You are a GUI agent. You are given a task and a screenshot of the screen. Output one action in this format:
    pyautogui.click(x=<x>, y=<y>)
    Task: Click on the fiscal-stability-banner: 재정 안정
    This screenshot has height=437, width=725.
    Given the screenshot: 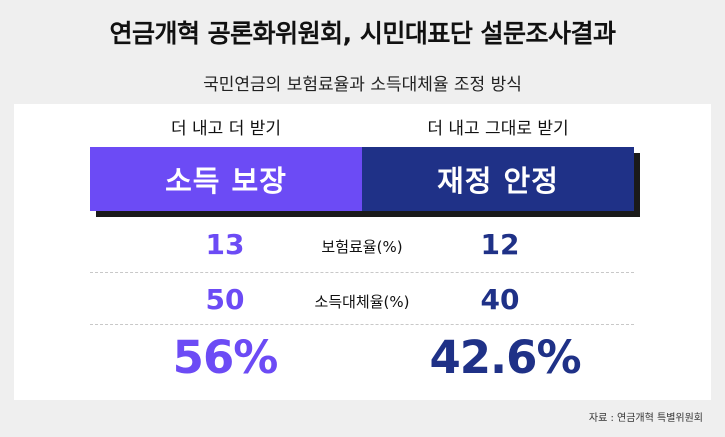 What is the action you would take?
    pyautogui.click(x=498, y=179)
    